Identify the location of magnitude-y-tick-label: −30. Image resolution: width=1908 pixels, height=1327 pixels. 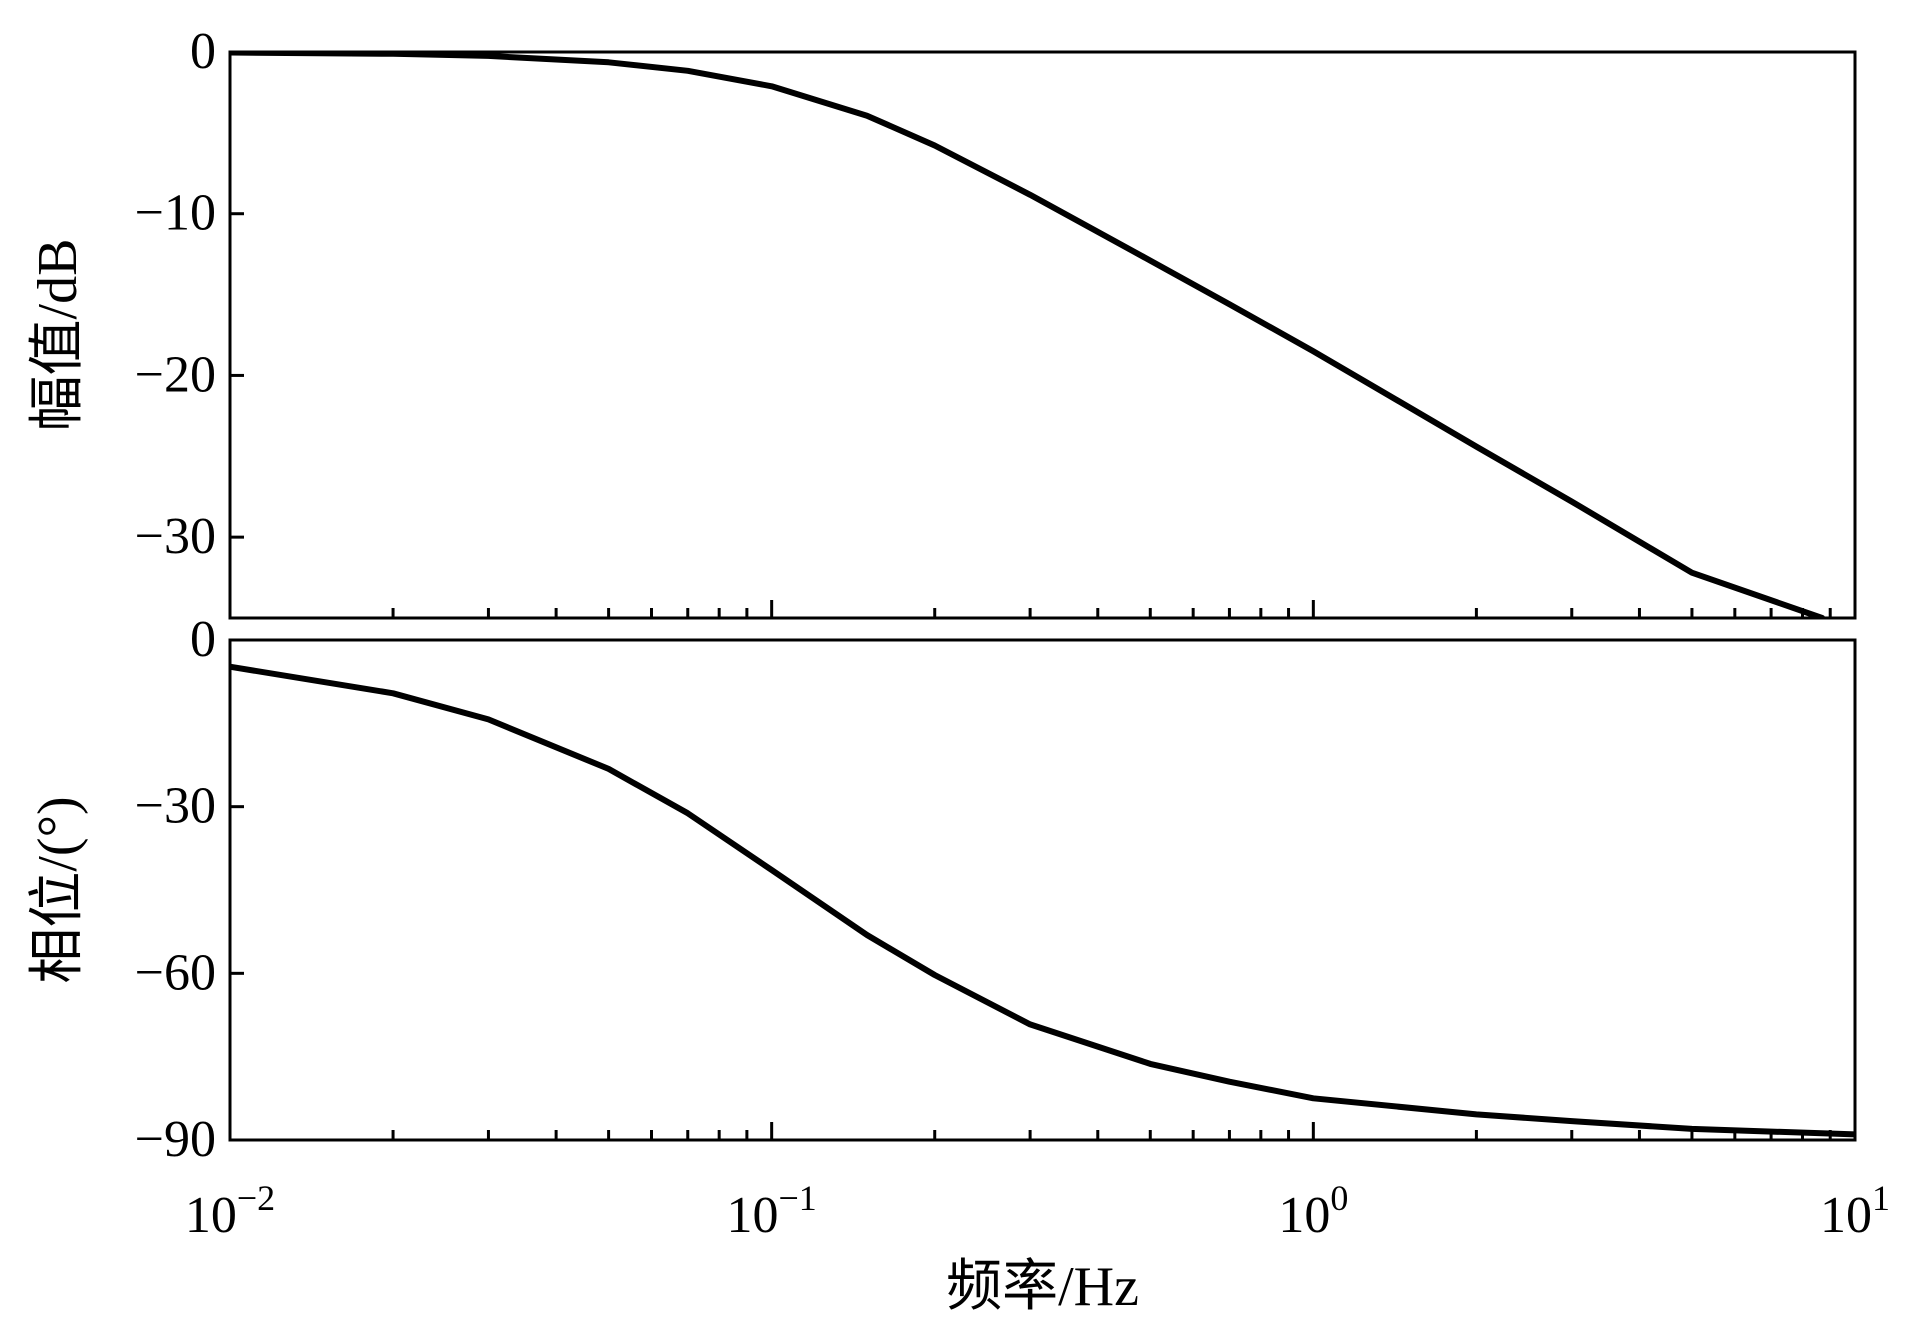
(175, 536).